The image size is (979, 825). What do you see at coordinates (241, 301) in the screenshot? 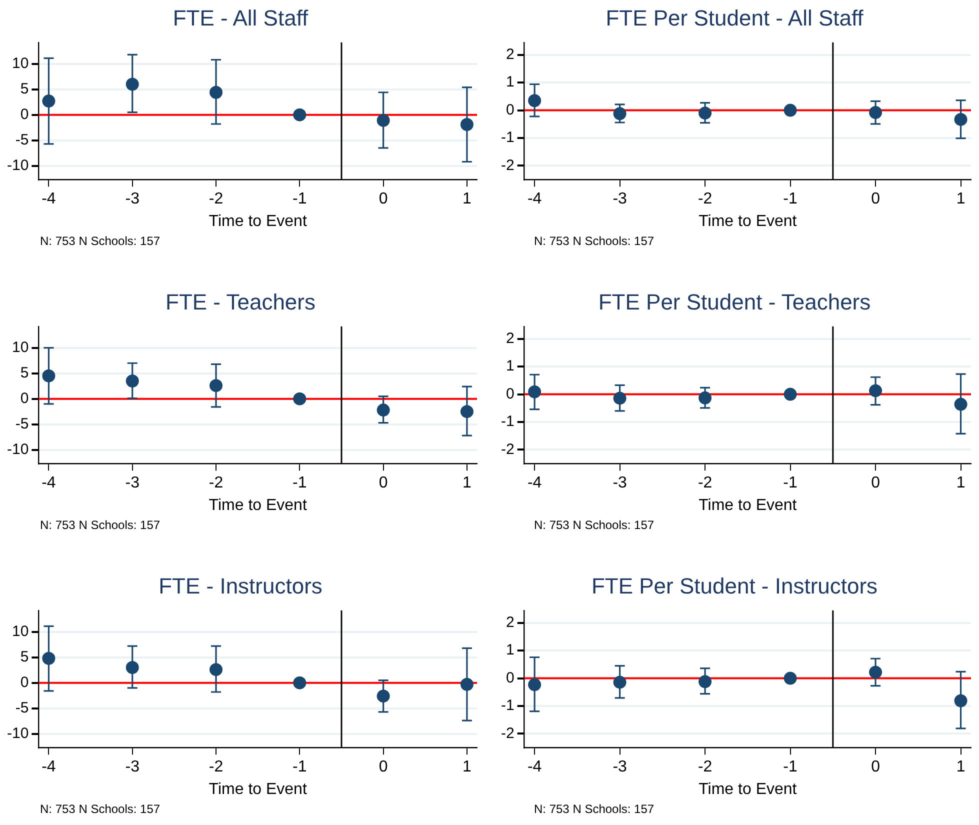
I see `chart-title: FTE - Teachers` at bounding box center [241, 301].